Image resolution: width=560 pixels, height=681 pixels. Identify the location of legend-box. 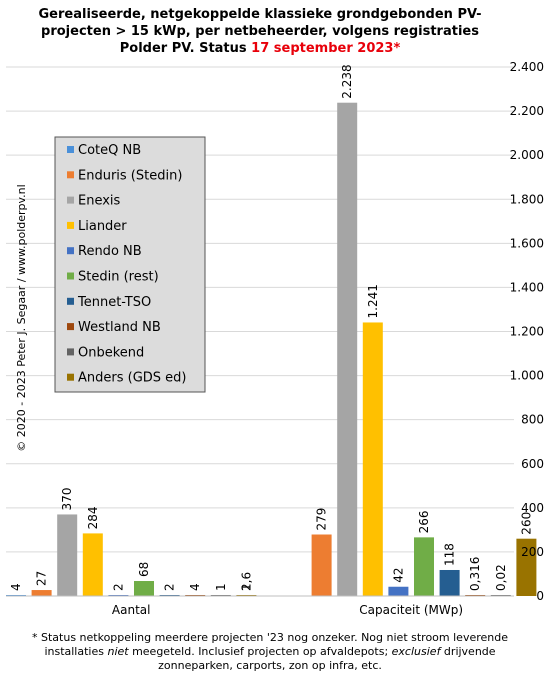
(130, 264).